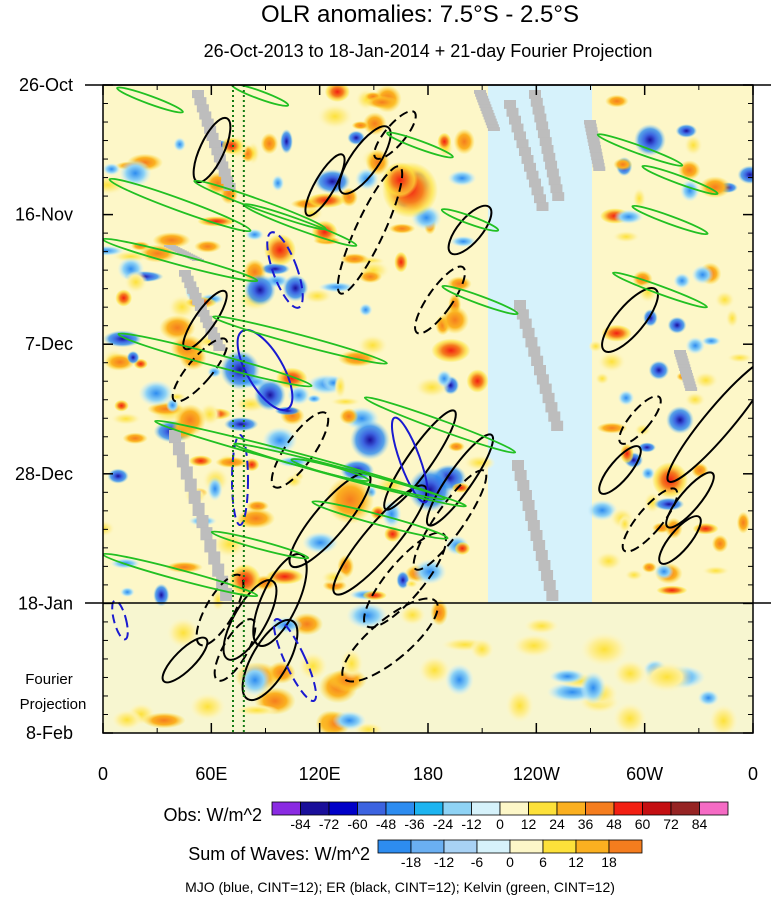  What do you see at coordinates (443, 824) in the screenshot?
I see `colorbar-tick-label: -24` at bounding box center [443, 824].